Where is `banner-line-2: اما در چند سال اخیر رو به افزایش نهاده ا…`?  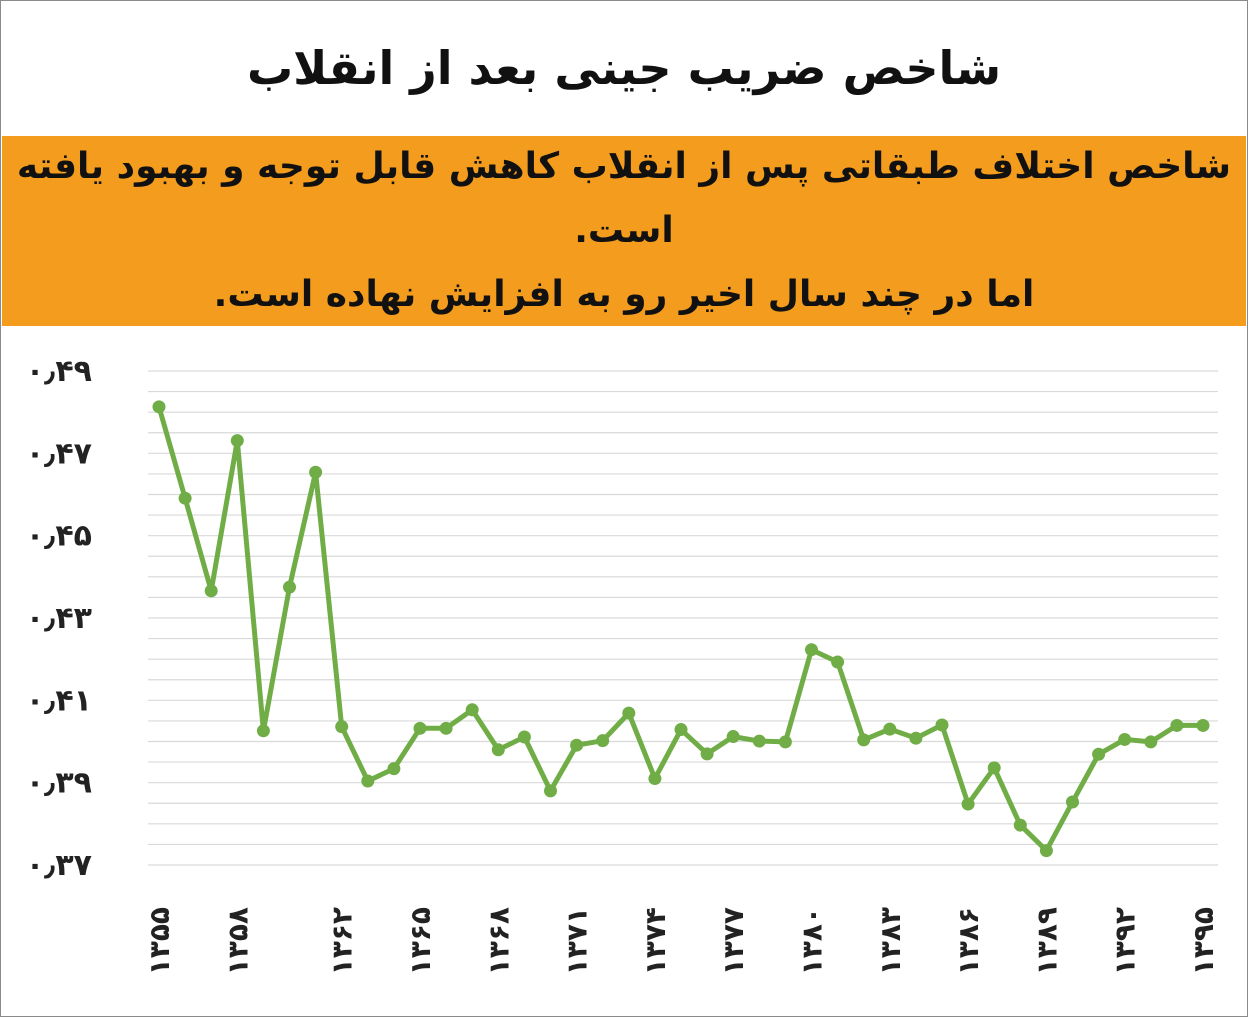
banner-line-2: اما در چند سال اخیر رو به افزایش نهاده ا… is located at coordinates (624, 294).